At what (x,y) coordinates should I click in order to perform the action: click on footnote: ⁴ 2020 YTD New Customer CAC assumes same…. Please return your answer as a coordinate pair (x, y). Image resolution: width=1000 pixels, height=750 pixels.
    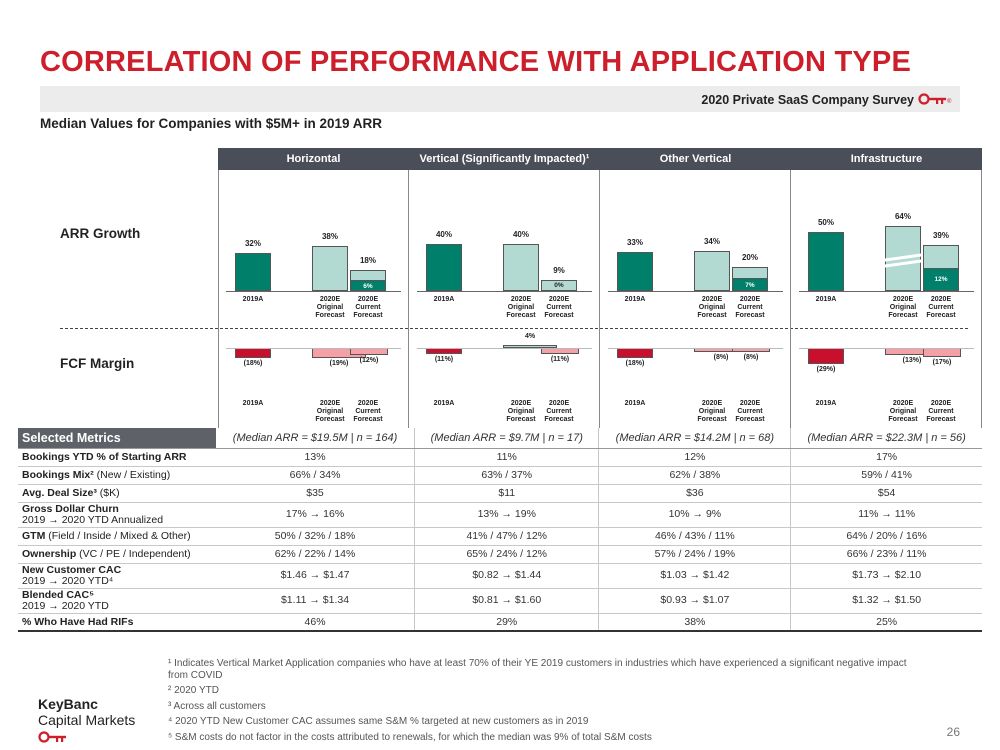
    Looking at the image, I should click on (378, 721).